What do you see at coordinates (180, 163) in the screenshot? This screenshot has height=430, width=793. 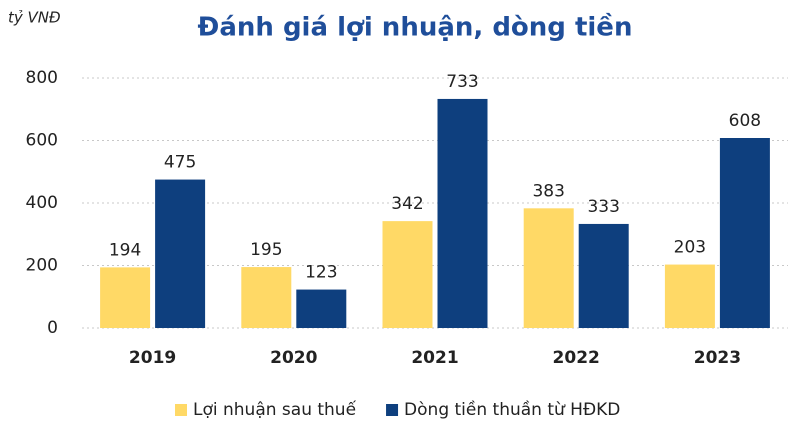 I see `data-label: 475` at bounding box center [180, 163].